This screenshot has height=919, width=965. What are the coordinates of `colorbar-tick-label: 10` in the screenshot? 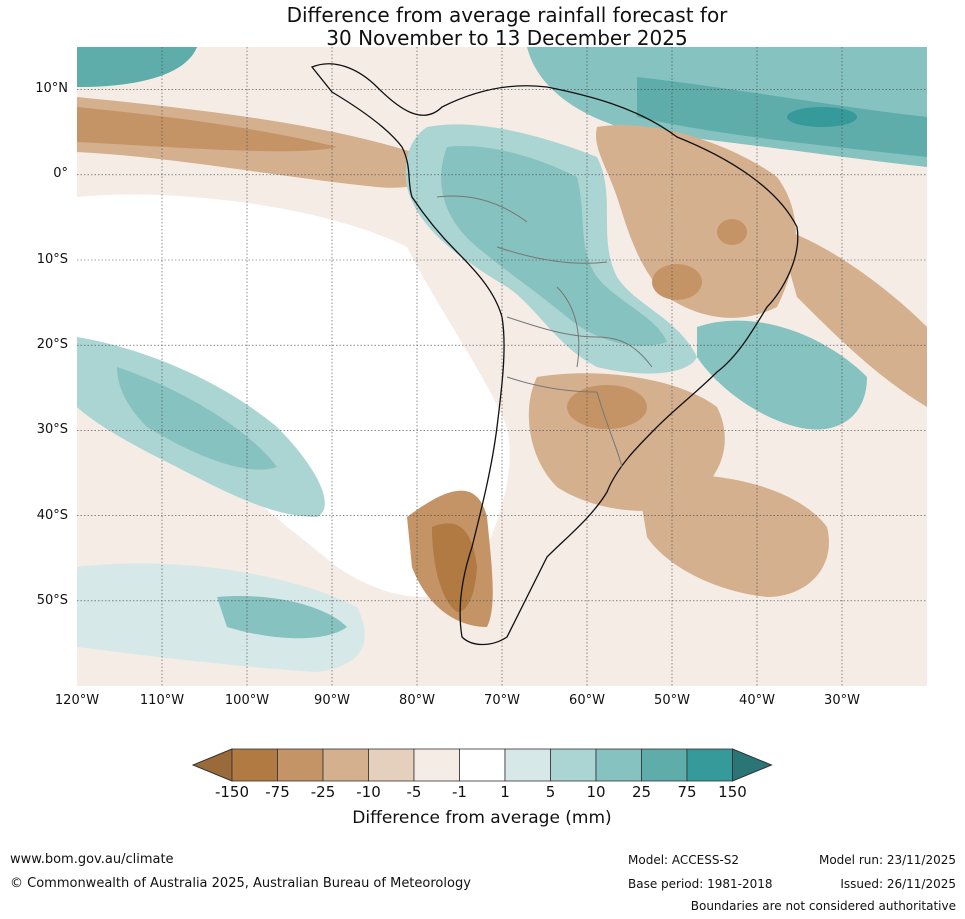 It's located at (596, 792).